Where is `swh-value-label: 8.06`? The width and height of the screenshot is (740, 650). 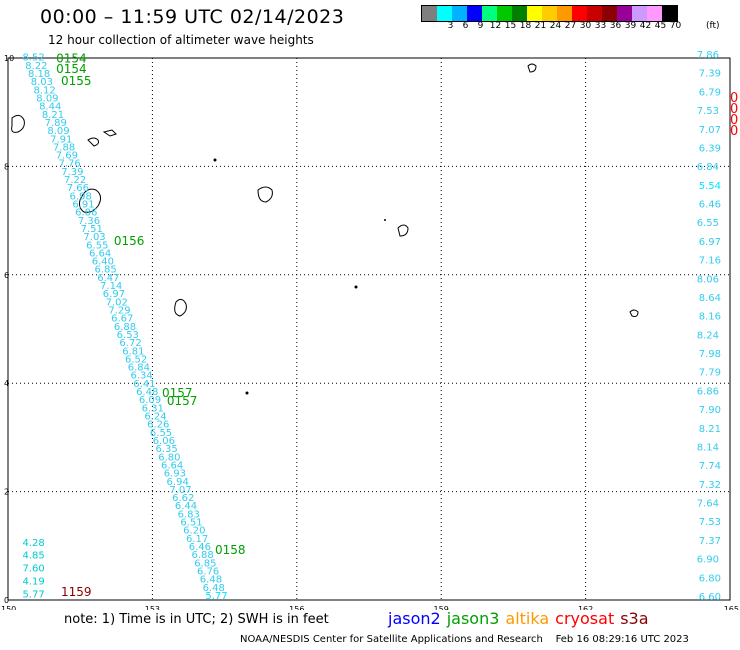
swh-value-label: 8.06 is located at coordinates (708, 279).